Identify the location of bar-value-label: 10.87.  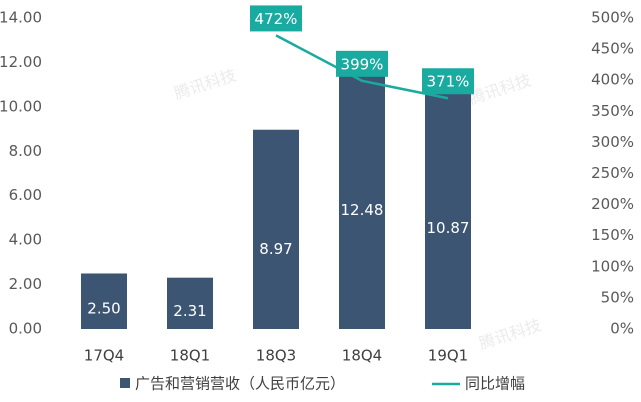
(448, 228).